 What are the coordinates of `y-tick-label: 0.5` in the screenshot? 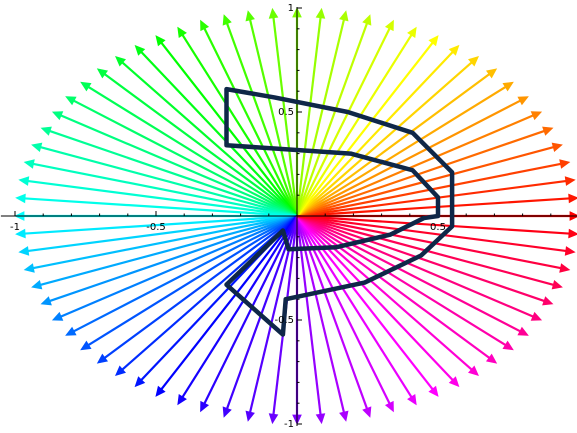 It's located at (286, 112).